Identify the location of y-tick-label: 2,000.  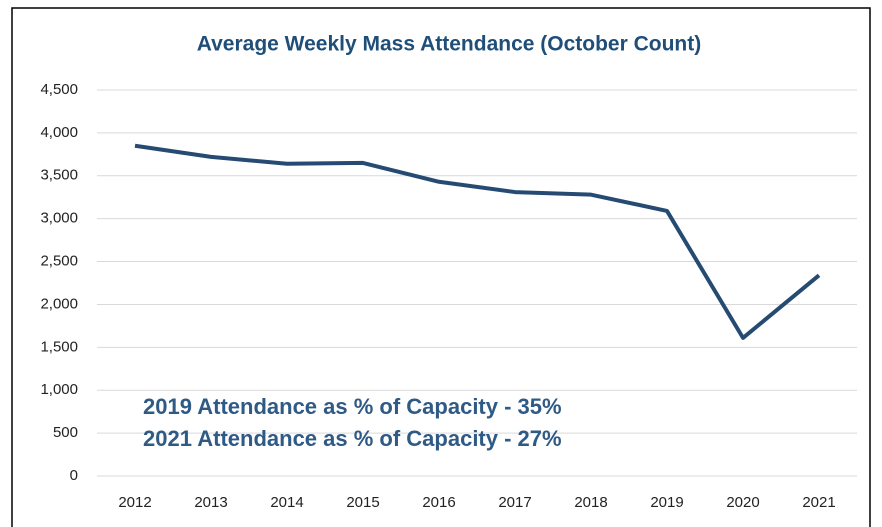
(59, 303).